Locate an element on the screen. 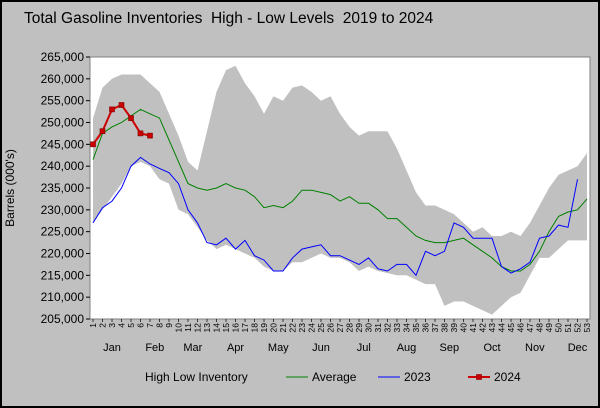  x-tick-label: 1 is located at coordinates (93, 325).